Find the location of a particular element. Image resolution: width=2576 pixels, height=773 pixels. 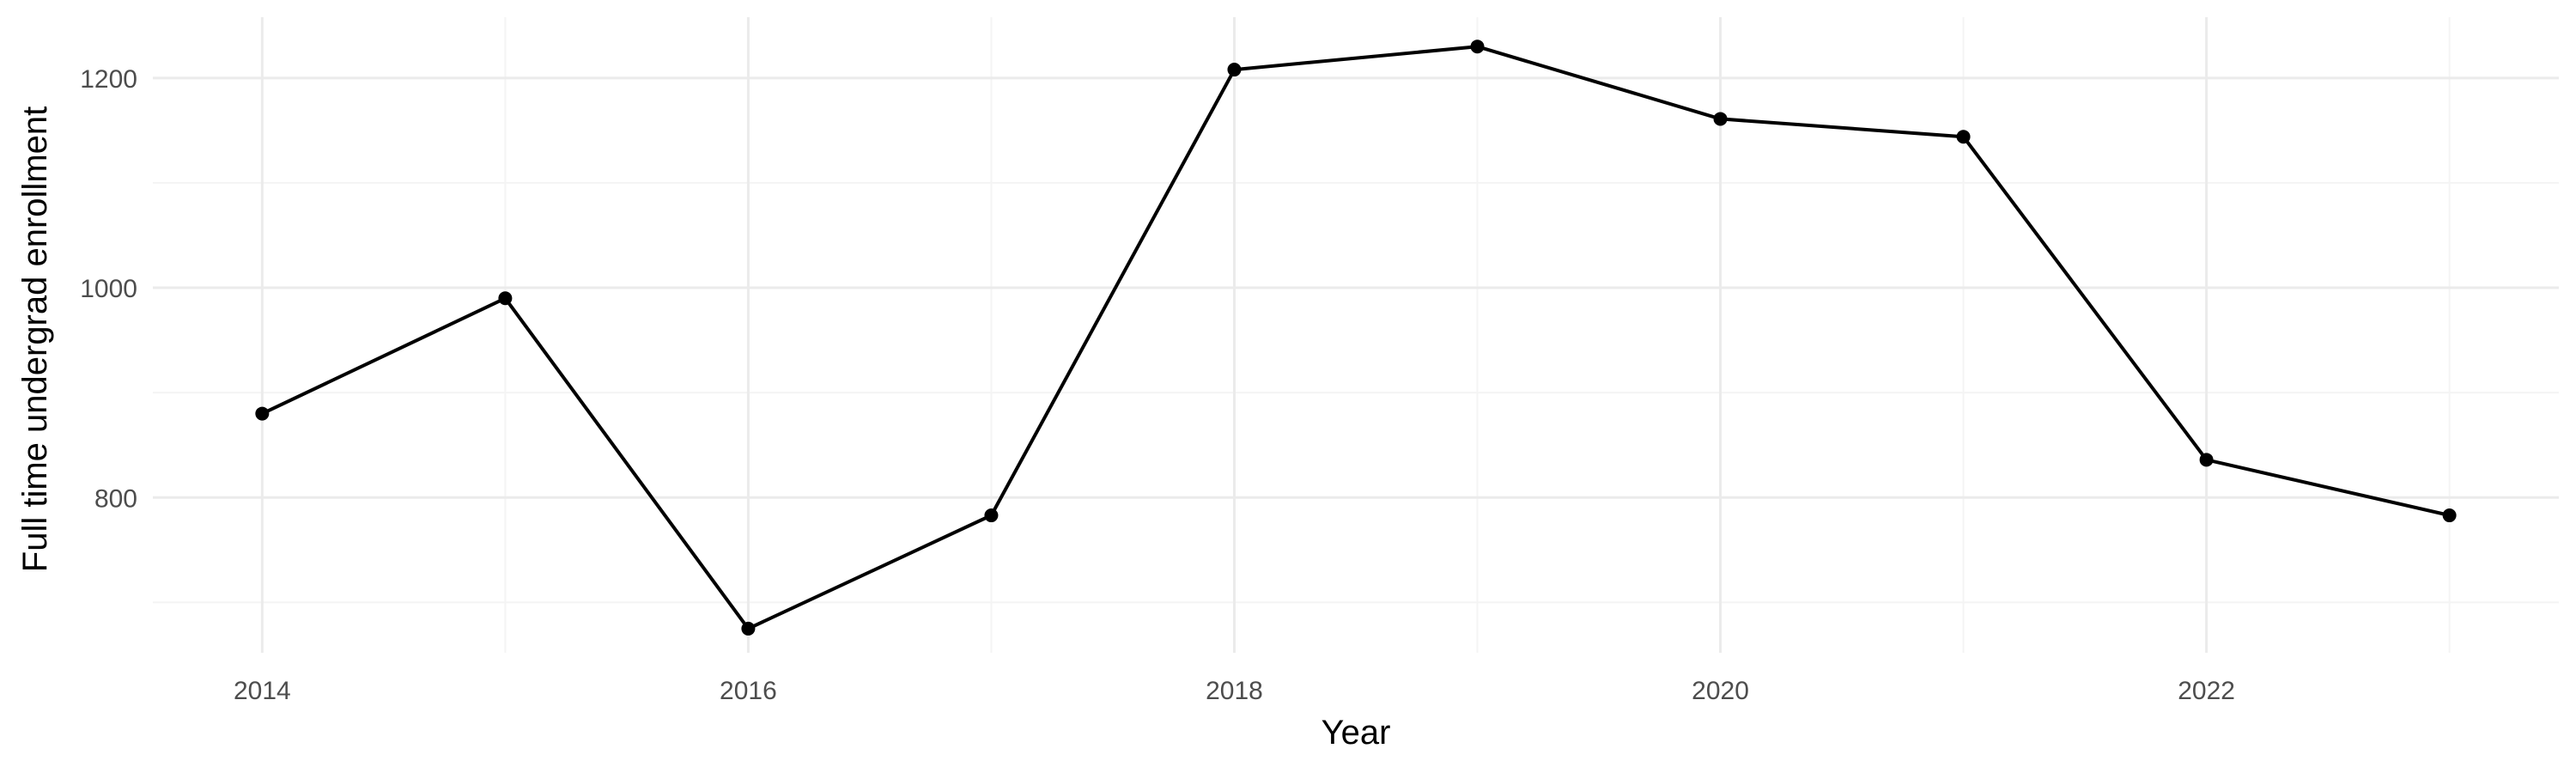

x-tick-label: 2018 is located at coordinates (1235, 691).